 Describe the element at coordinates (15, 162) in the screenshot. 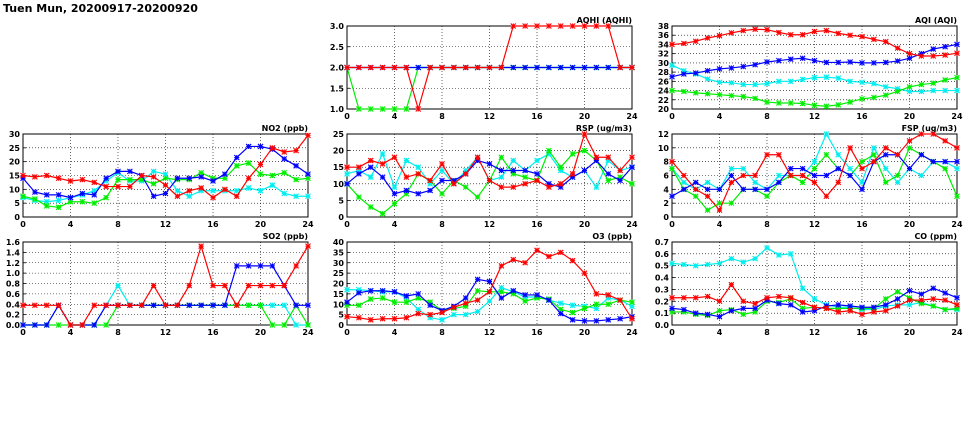

I see `y-tick-label: 20` at that location.